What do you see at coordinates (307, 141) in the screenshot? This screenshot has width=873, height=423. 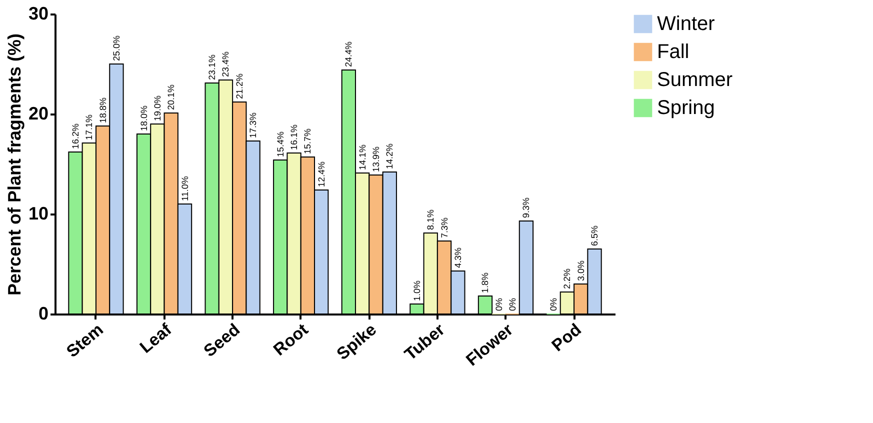 I see `data-label: 15.7%` at bounding box center [307, 141].